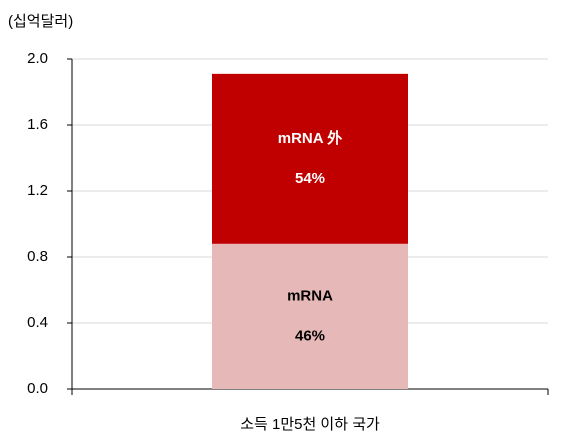 The image size is (563, 437). What do you see at coordinates (310, 295) in the screenshot?
I see `segment-name: mRNA` at bounding box center [310, 295].